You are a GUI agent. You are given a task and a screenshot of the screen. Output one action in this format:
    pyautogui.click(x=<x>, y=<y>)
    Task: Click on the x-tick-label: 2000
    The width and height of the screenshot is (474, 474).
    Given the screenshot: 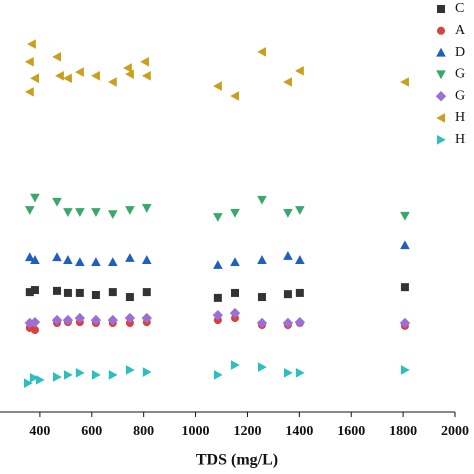 What is the action you would take?
    pyautogui.click(x=455, y=431)
    